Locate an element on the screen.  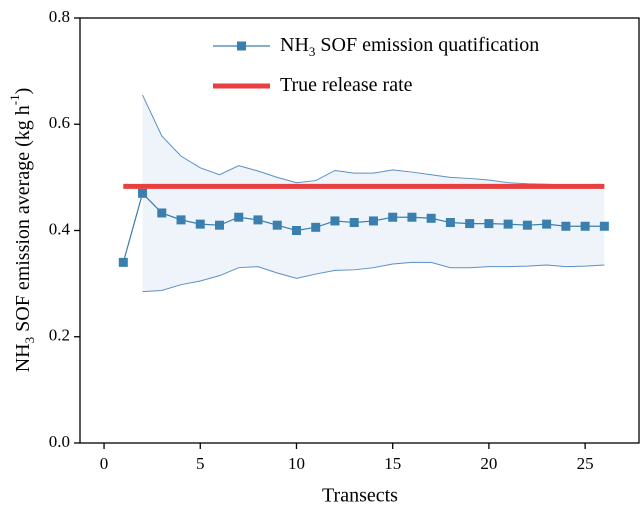
x-tick-label: 10 is located at coordinates (296, 463).